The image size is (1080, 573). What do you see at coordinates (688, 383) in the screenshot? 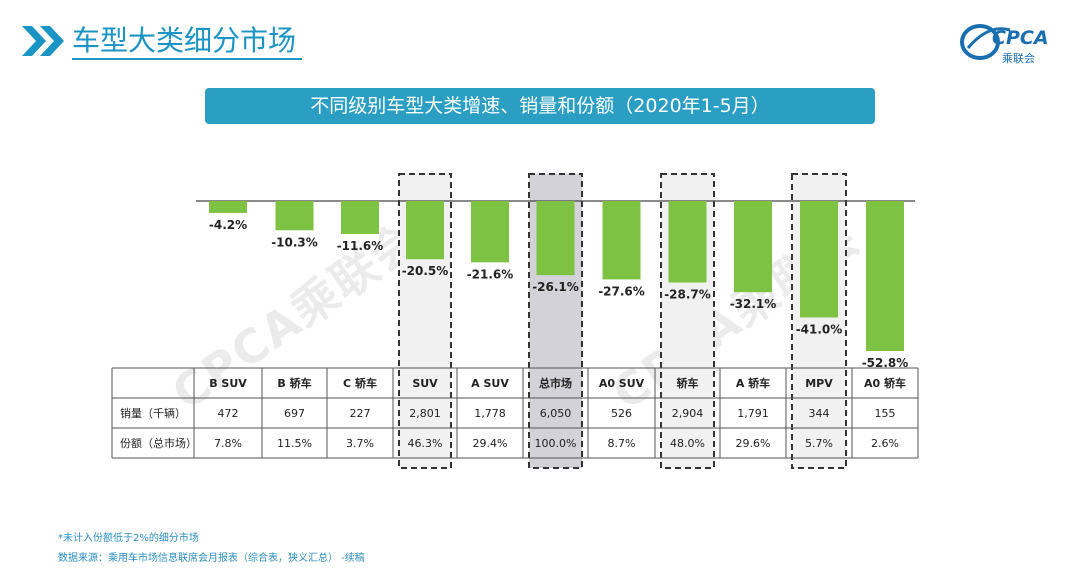
I see `category-label: 轿车` at bounding box center [688, 383].